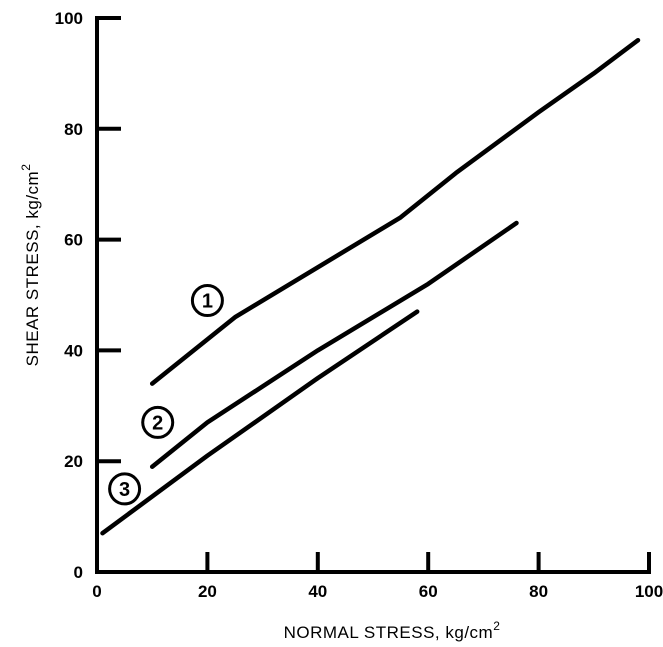 The height and width of the screenshot is (647, 663). I want to click on y-axis-label-text: SHEAR STRESS, kg/cm, so click(32, 269).